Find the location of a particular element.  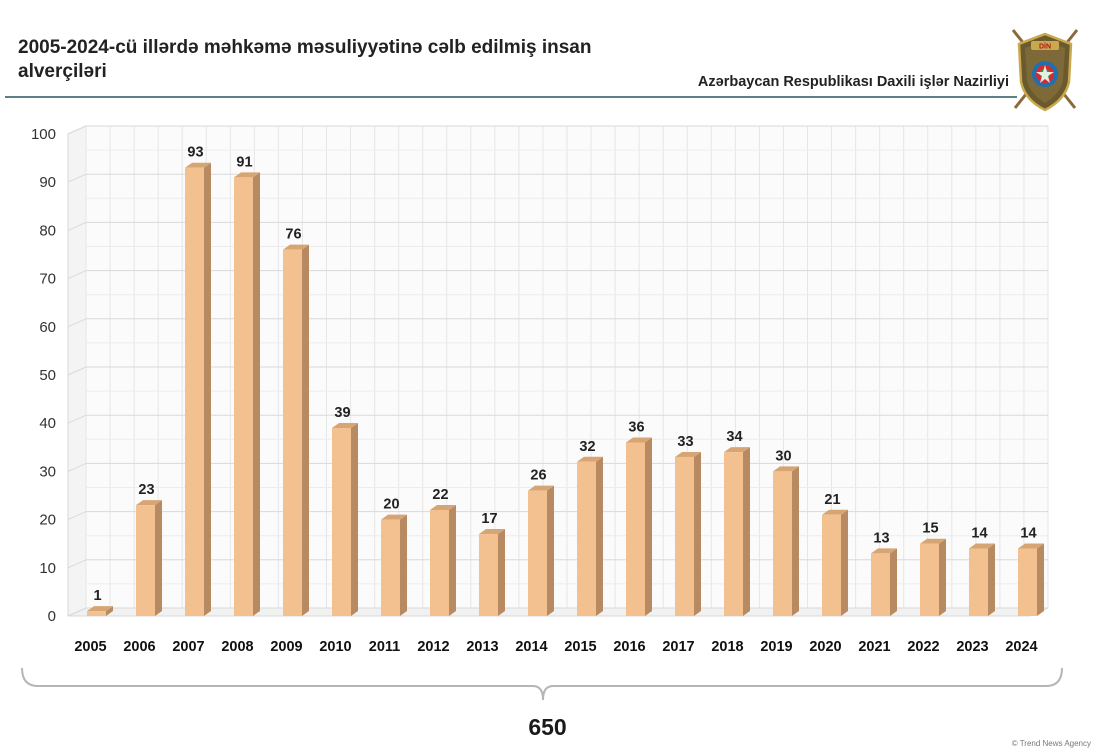

bar-top-2011 is located at coordinates (394, 517).